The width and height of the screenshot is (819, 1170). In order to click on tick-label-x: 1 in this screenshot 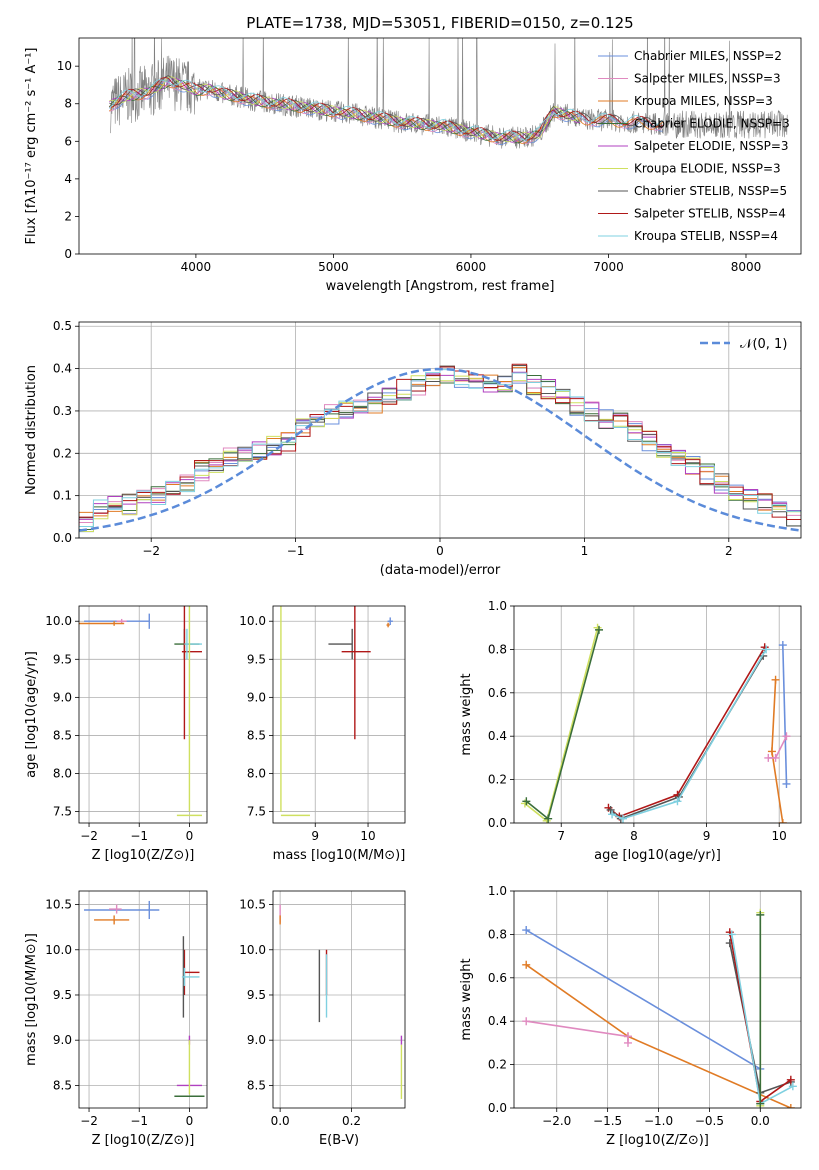, I will do `click(585, 551)`.